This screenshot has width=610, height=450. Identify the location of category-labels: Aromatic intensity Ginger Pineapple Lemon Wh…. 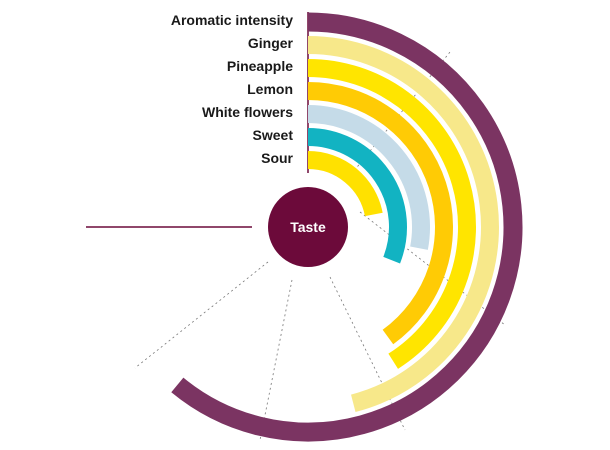
(232, 89).